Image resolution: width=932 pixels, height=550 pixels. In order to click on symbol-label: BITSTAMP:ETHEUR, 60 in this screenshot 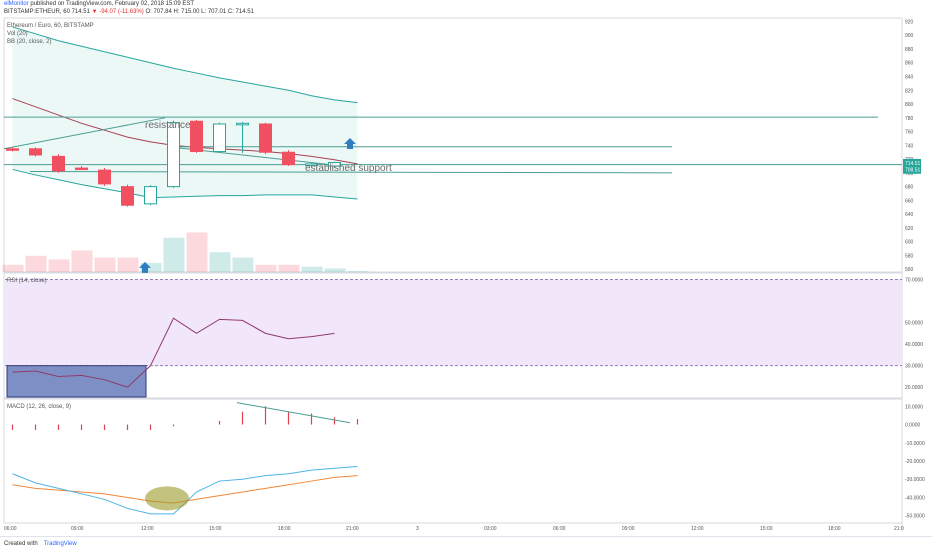, I will do `click(37, 12)`.